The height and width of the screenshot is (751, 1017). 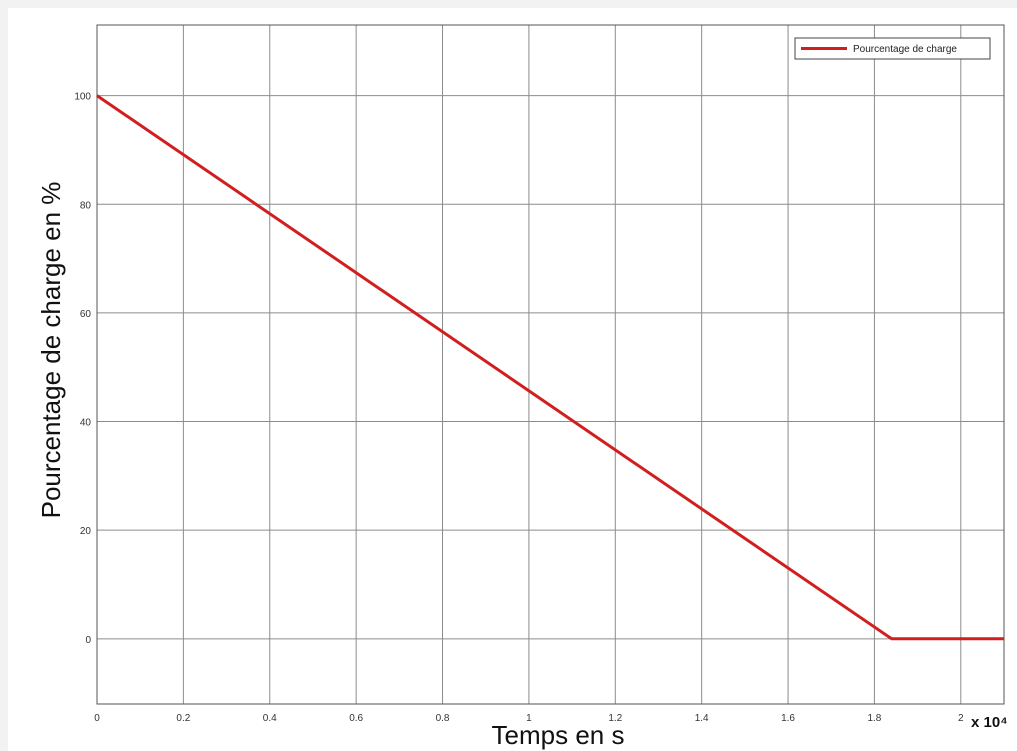 What do you see at coordinates (989, 722) in the screenshot?
I see `x-axis-multiplier: x 10⁴` at bounding box center [989, 722].